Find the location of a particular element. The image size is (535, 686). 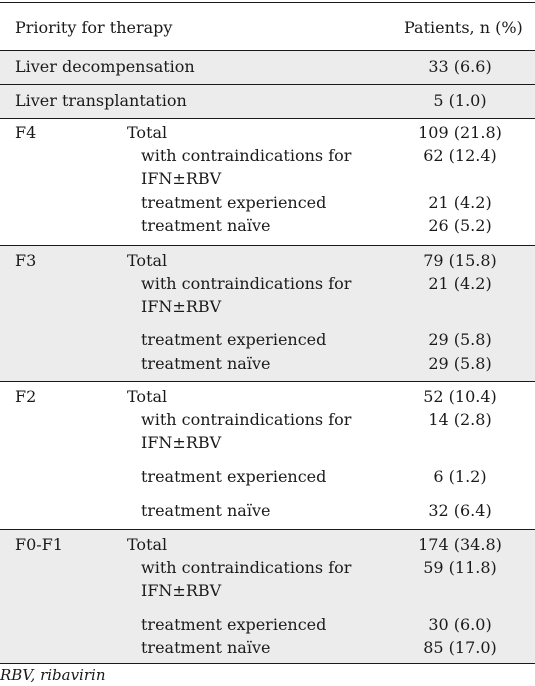

total-value: 52 (10.4) is located at coordinates (460, 396).